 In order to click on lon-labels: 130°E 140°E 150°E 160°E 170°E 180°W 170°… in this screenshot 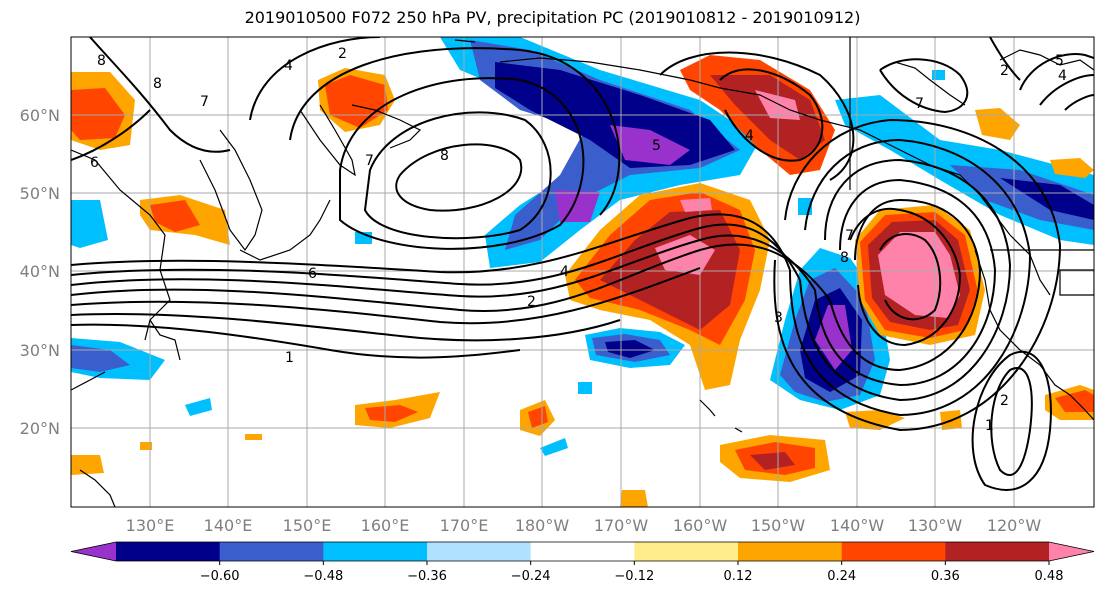, I will do `click(584, 525)`.